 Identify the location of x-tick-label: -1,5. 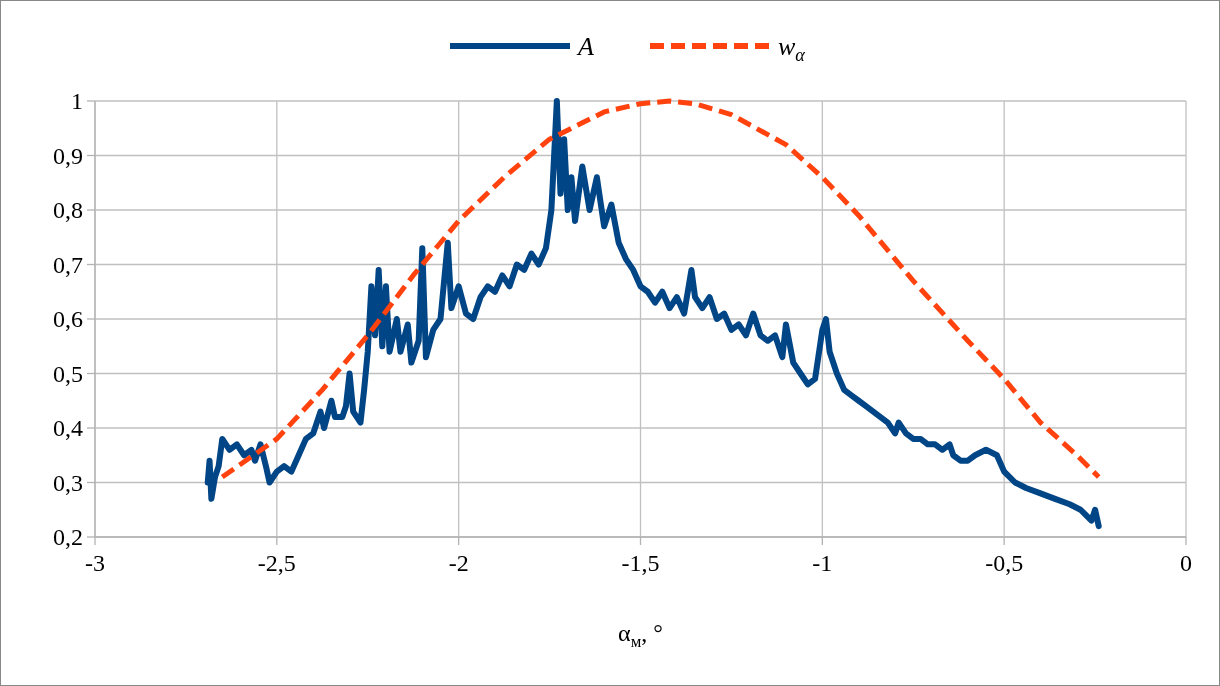
(640, 563).